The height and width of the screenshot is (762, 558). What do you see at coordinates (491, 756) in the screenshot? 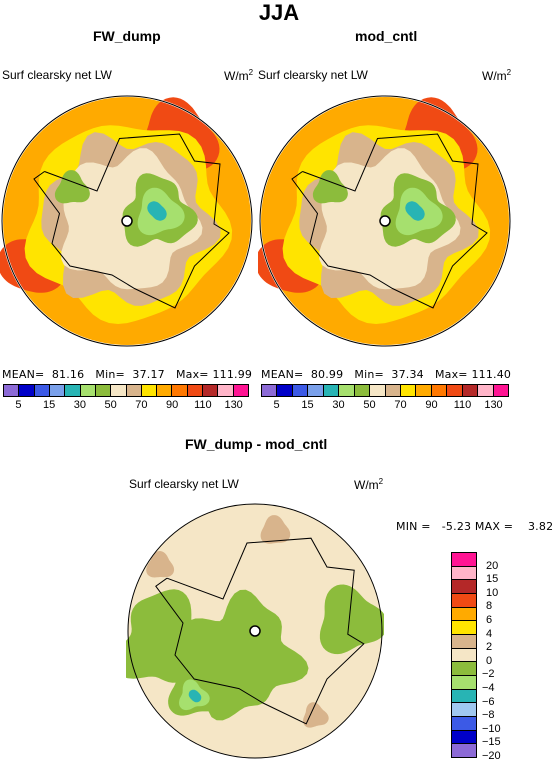
I see `colorbar-tick-label: −20` at bounding box center [491, 756].